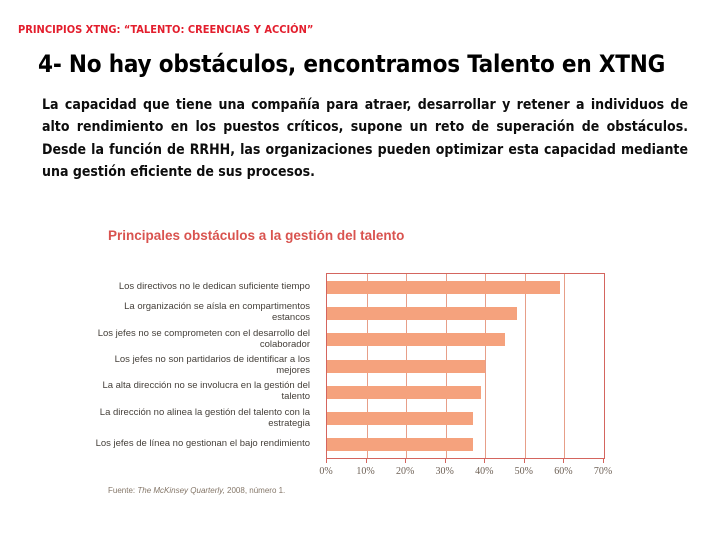  Describe the element at coordinates (326, 471) in the screenshot. I see `axis-tick-label: 0%` at that location.